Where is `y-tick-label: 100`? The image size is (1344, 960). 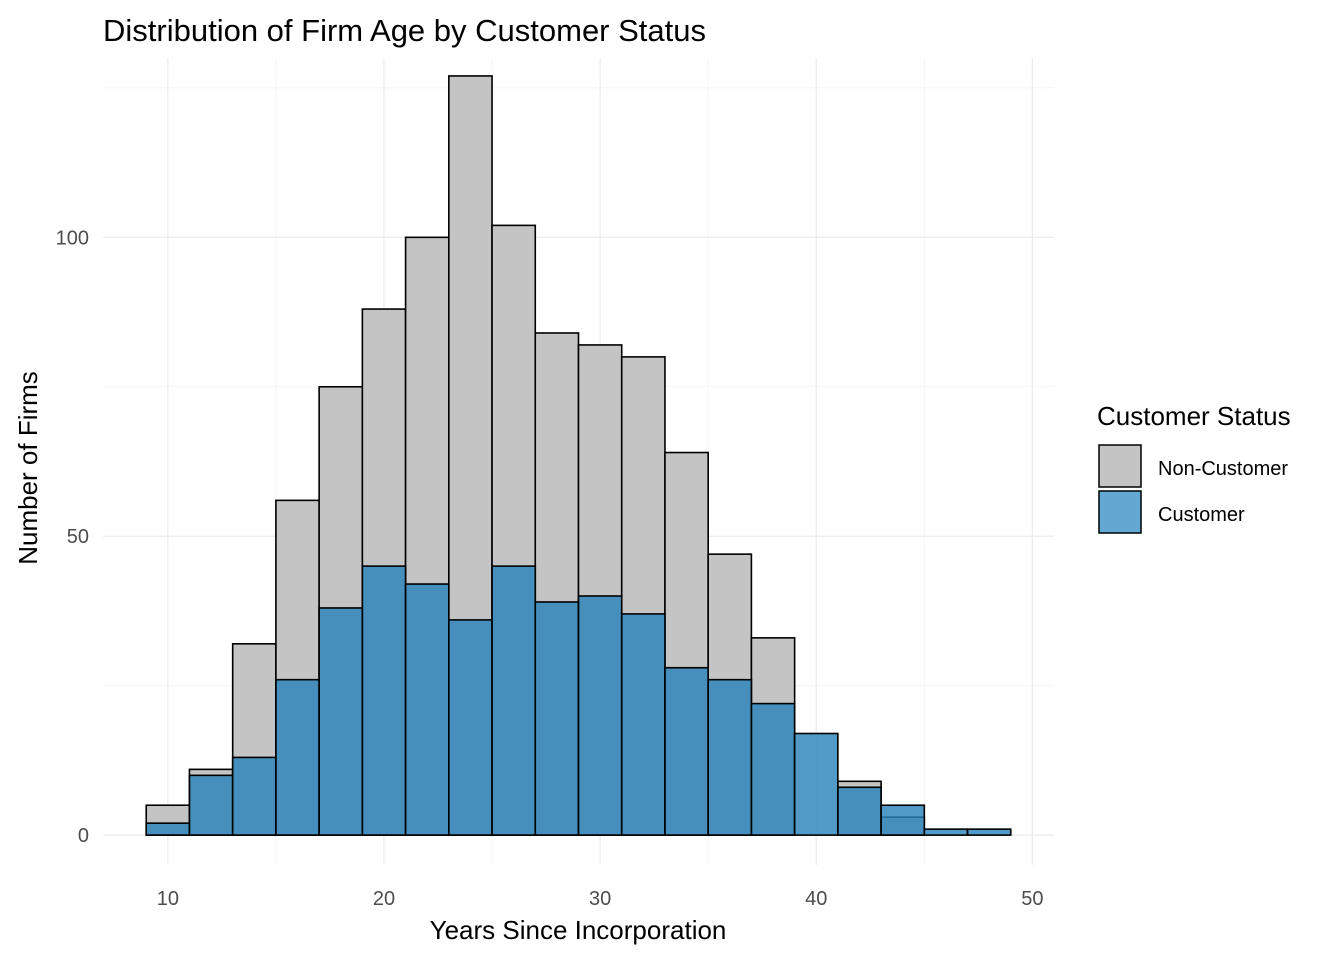 y-tick-label: 100 is located at coordinates (72, 238).